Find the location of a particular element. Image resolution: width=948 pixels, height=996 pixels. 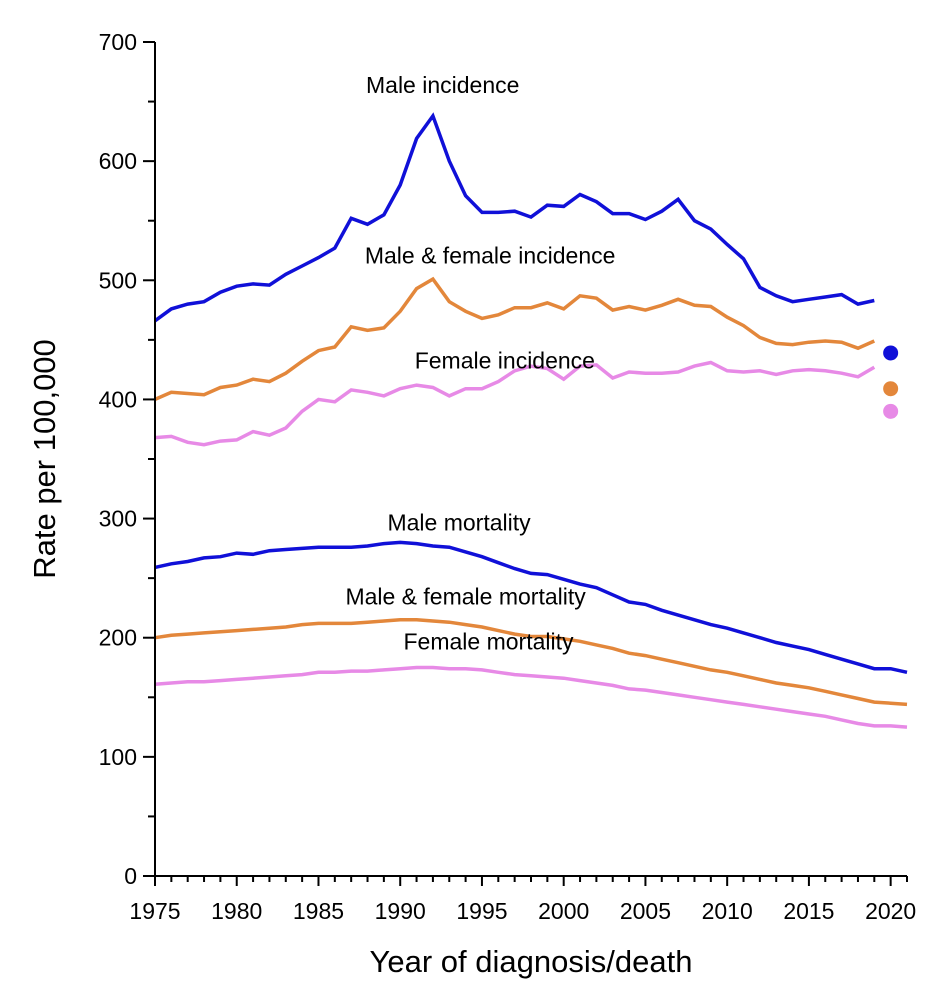

x-tick-label: 2015 is located at coordinates (808, 911).